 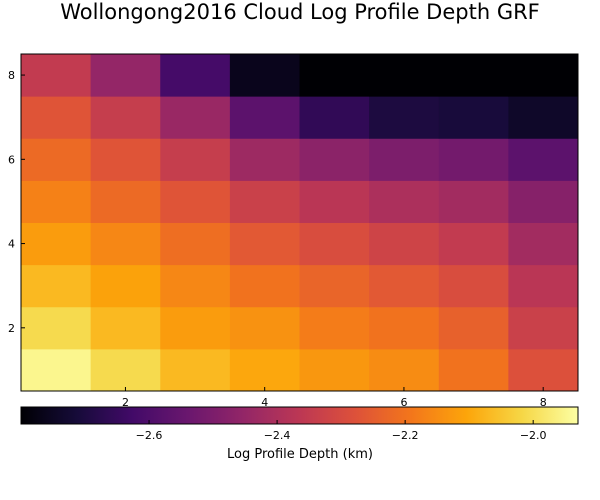 I want to click on y-tick-label: 6, so click(x=11, y=159).